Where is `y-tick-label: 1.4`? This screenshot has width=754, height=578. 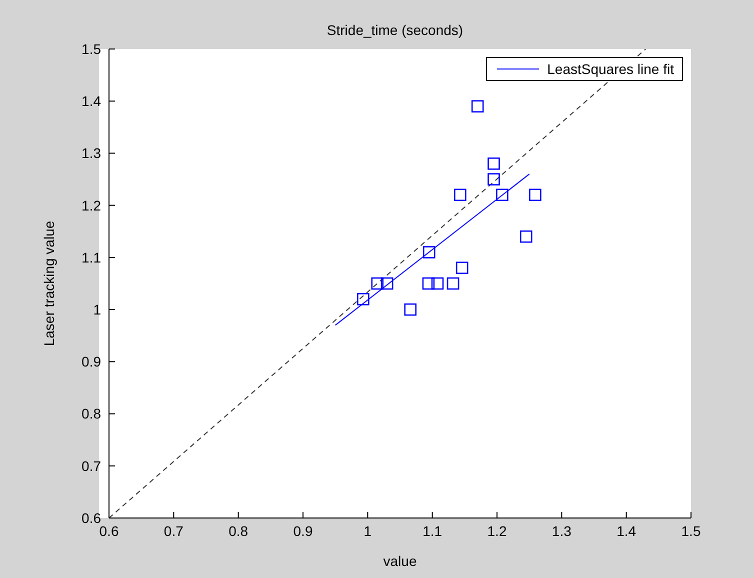 y-tick-label: 1.4 is located at coordinates (92, 101).